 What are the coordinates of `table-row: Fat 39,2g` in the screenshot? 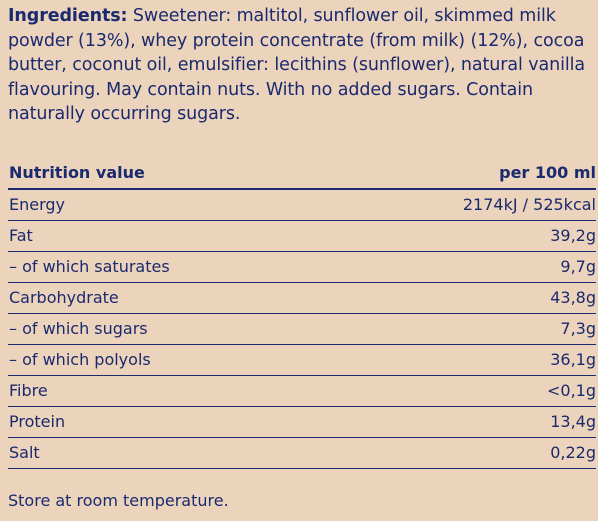 It's located at (302, 236).